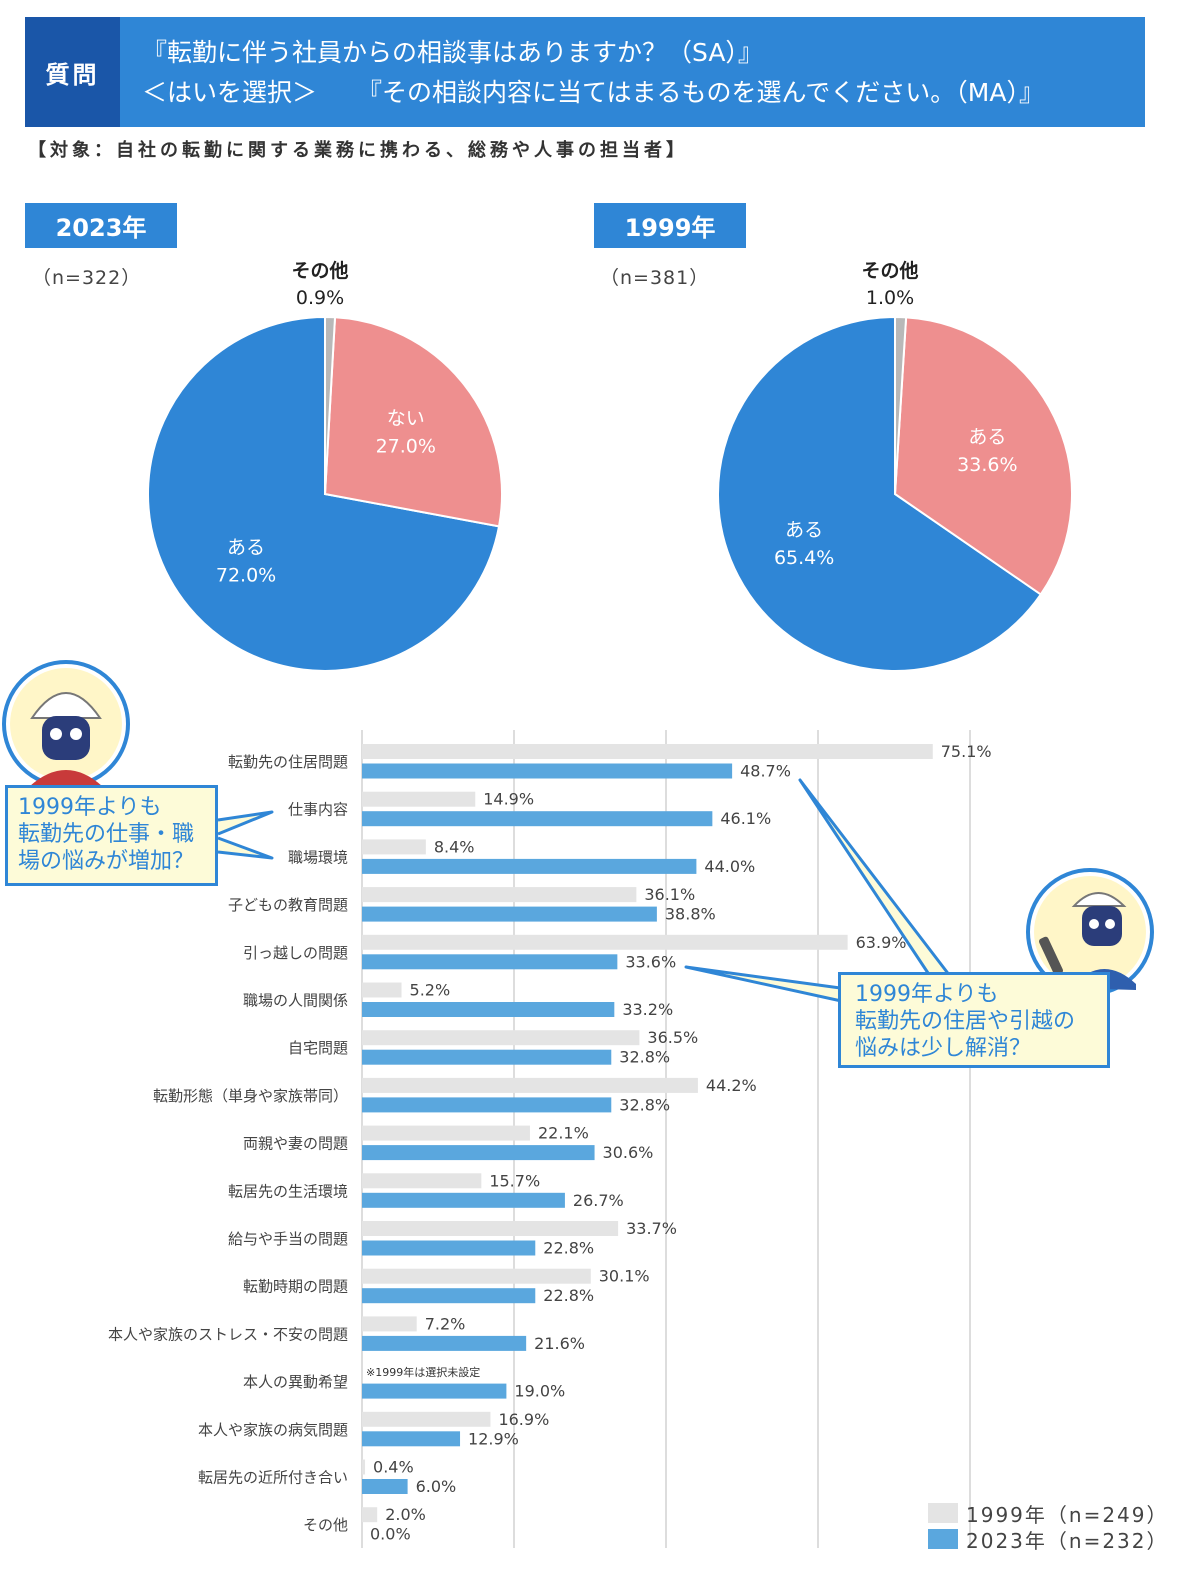  What do you see at coordinates (523, 1419) in the screenshot?
I see `bar-value-label: 16.9%` at bounding box center [523, 1419].